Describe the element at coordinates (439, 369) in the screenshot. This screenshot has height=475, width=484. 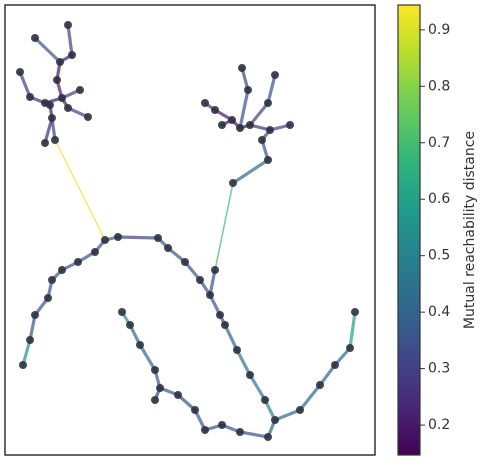
I see `colorbar-tick-label: 0.3` at that location.